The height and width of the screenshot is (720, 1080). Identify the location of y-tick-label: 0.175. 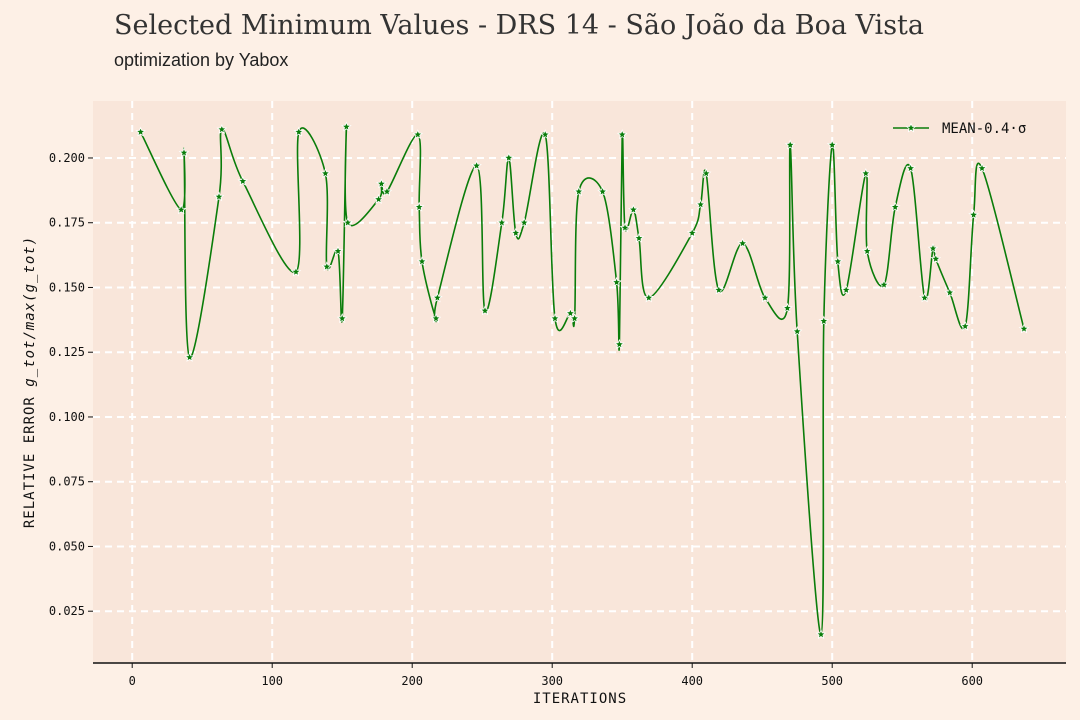
(67, 223).